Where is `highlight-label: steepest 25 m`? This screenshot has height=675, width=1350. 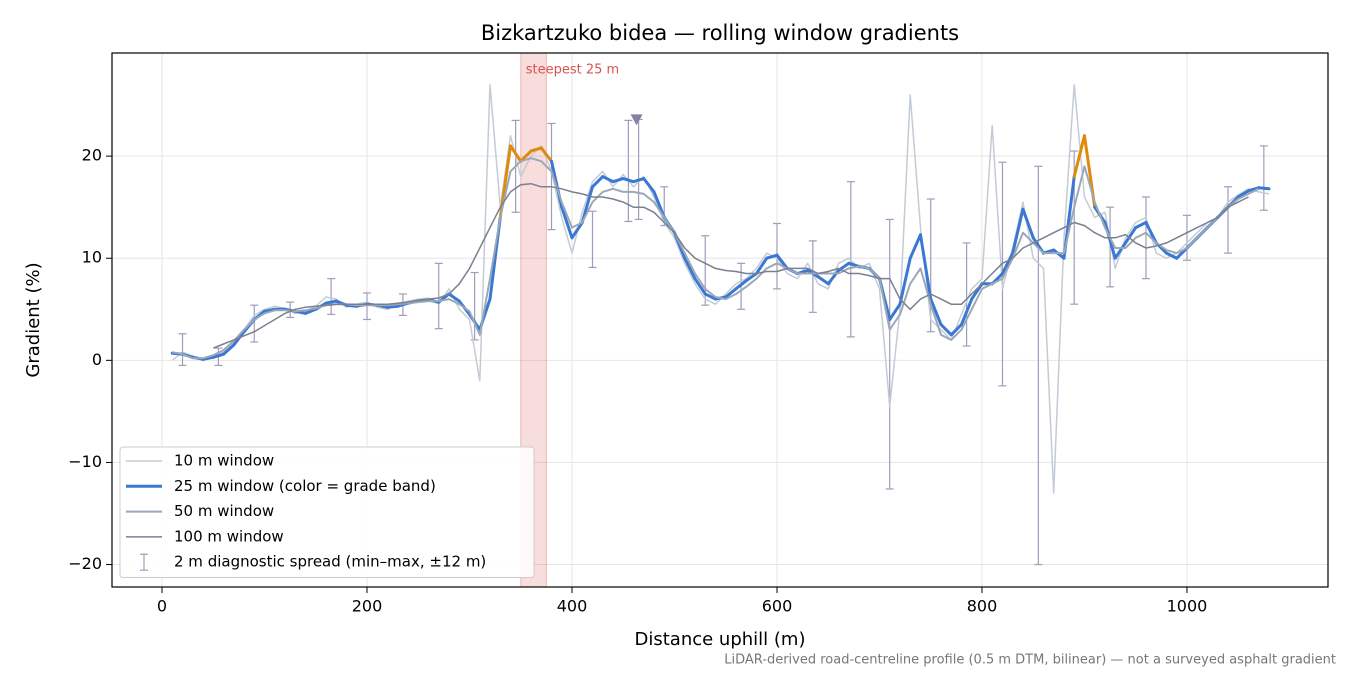
highlight-label: steepest 25 m is located at coordinates (572, 70).